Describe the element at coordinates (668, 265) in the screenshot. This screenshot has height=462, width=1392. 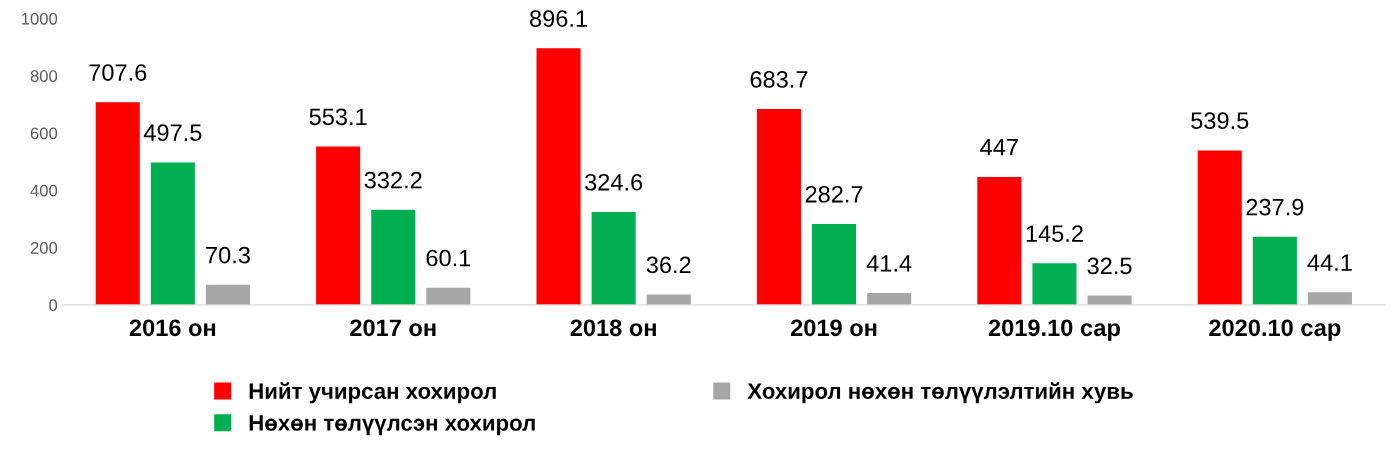
I see `data-label: 36.2` at that location.